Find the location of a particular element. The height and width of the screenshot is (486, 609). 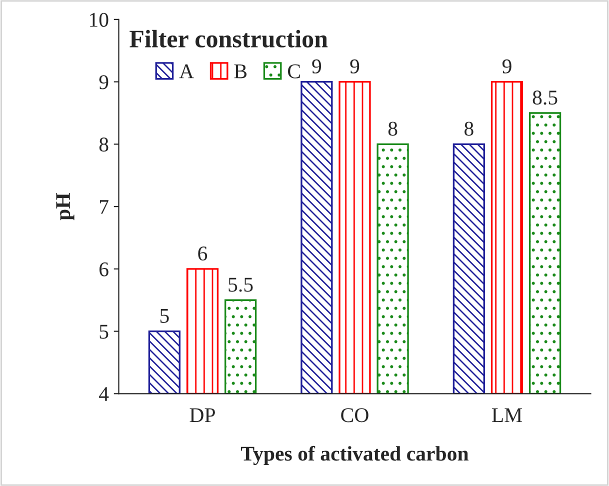

legend-title: Filter construction is located at coordinates (229, 39).